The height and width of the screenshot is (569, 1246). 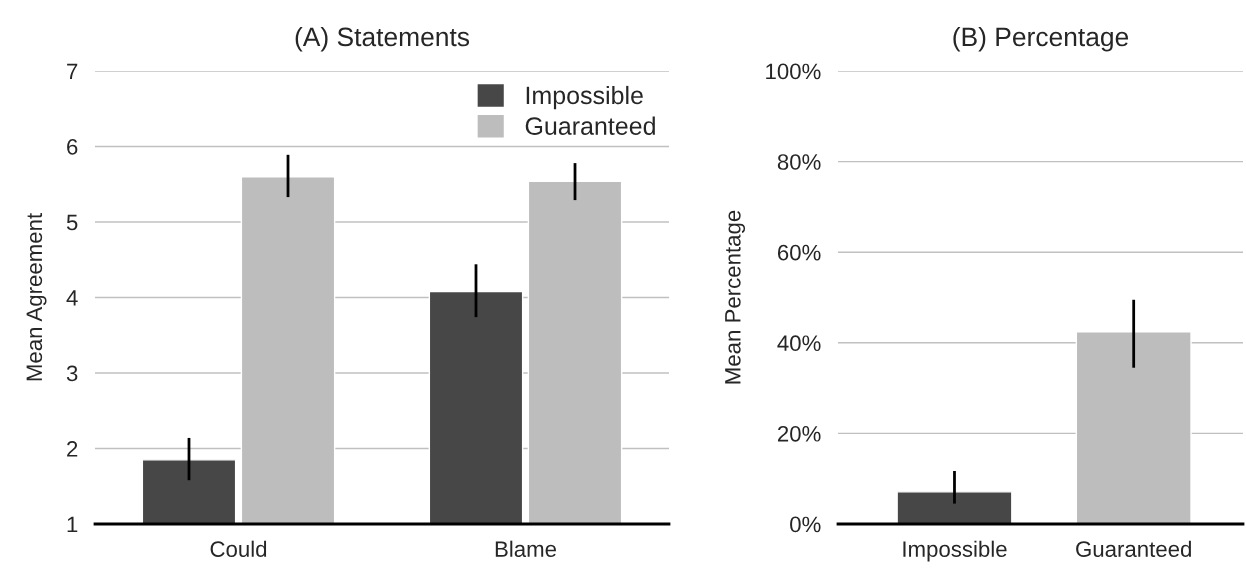 I want to click on y-tick-label: 6, so click(x=72, y=147).